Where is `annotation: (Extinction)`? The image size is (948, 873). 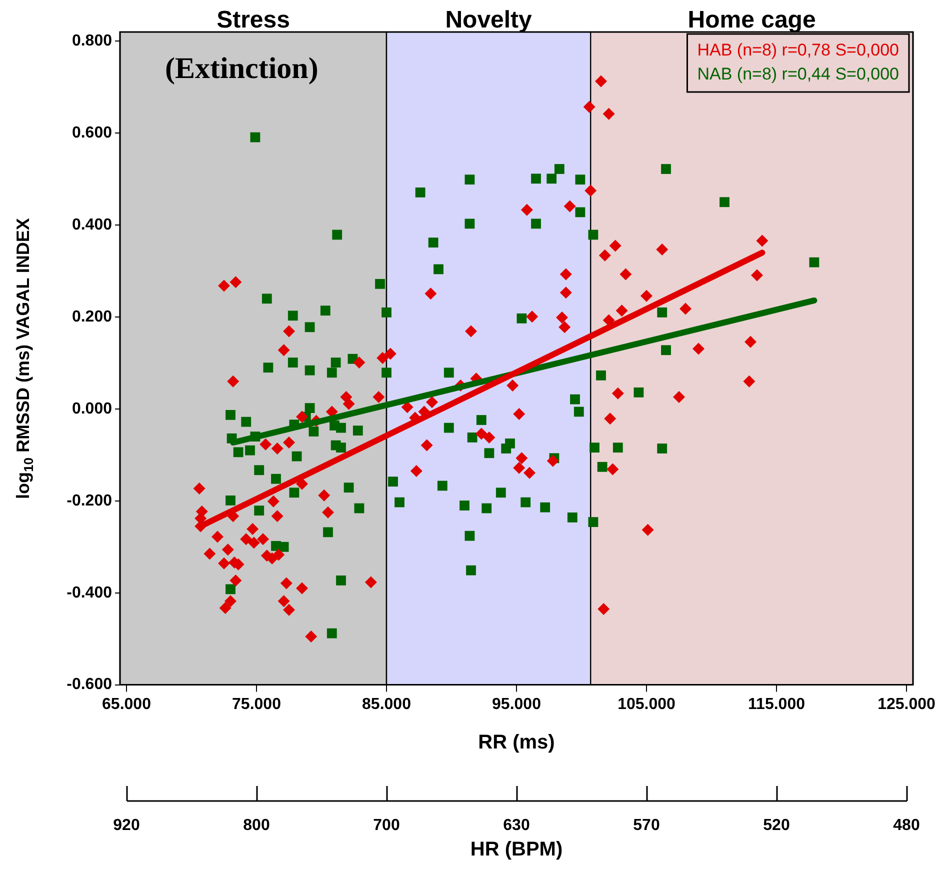 annotation: (Extinction) is located at coordinates (241, 68).